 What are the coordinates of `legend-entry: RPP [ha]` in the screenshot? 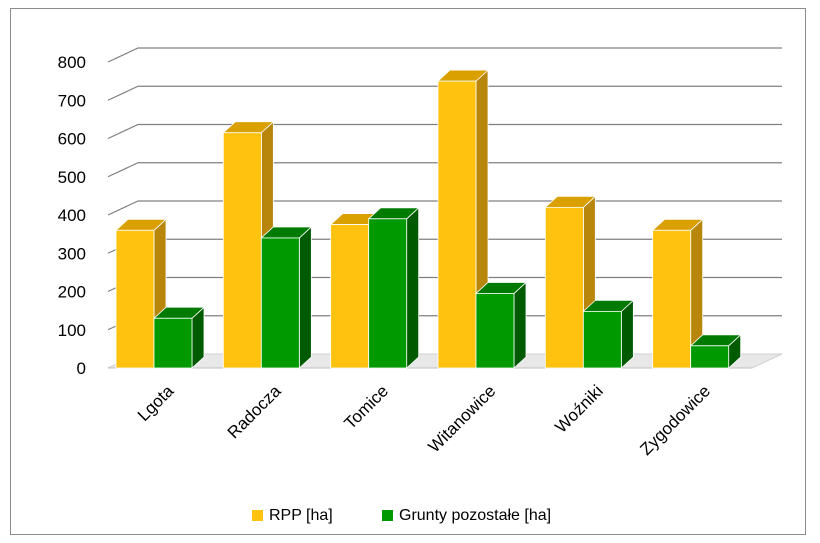 It's located at (292, 515).